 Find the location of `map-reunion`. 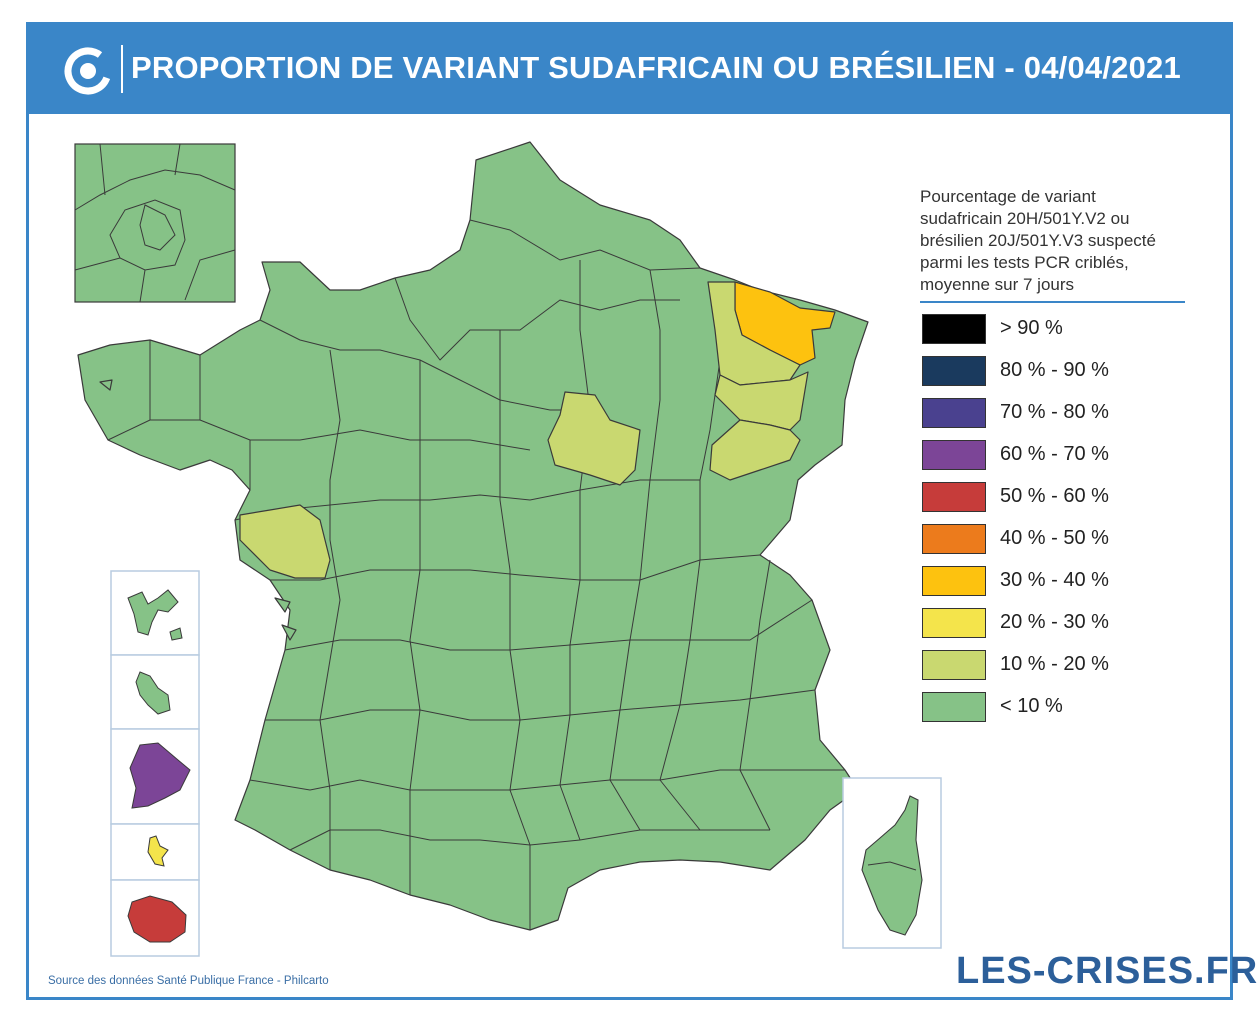

map-reunion is located at coordinates (157, 919).